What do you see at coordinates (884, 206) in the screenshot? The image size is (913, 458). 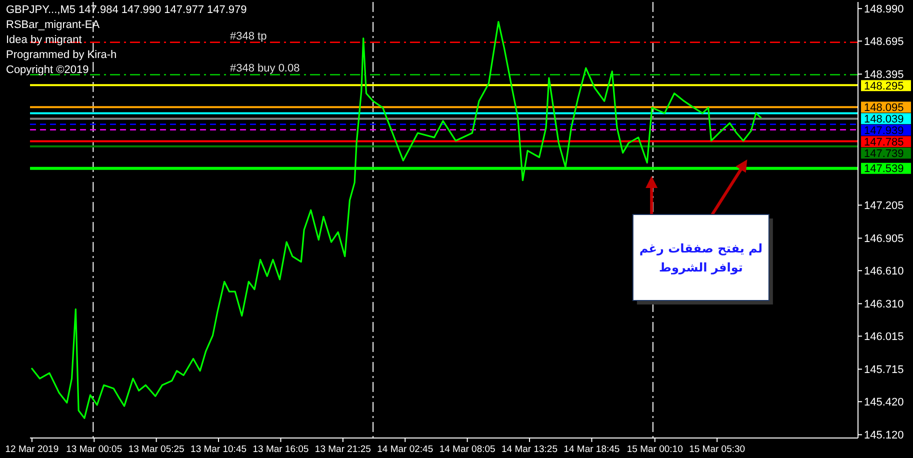 I see `y-tick-label: 147.205` at bounding box center [884, 206].